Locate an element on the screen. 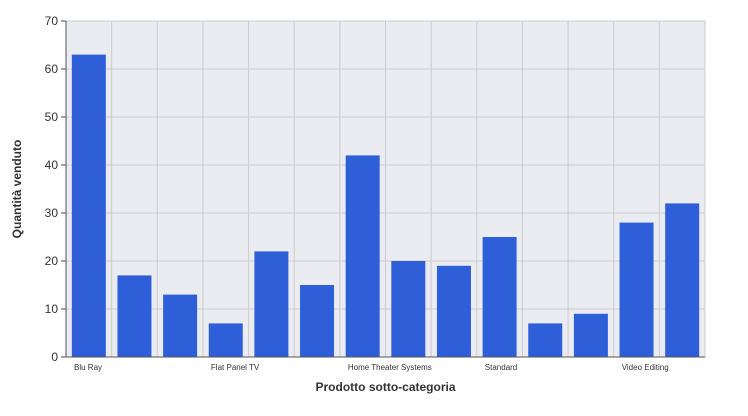 Image resolution: width=748 pixels, height=416 pixels. x-tick-label: Home Theater Systems is located at coordinates (390, 367).